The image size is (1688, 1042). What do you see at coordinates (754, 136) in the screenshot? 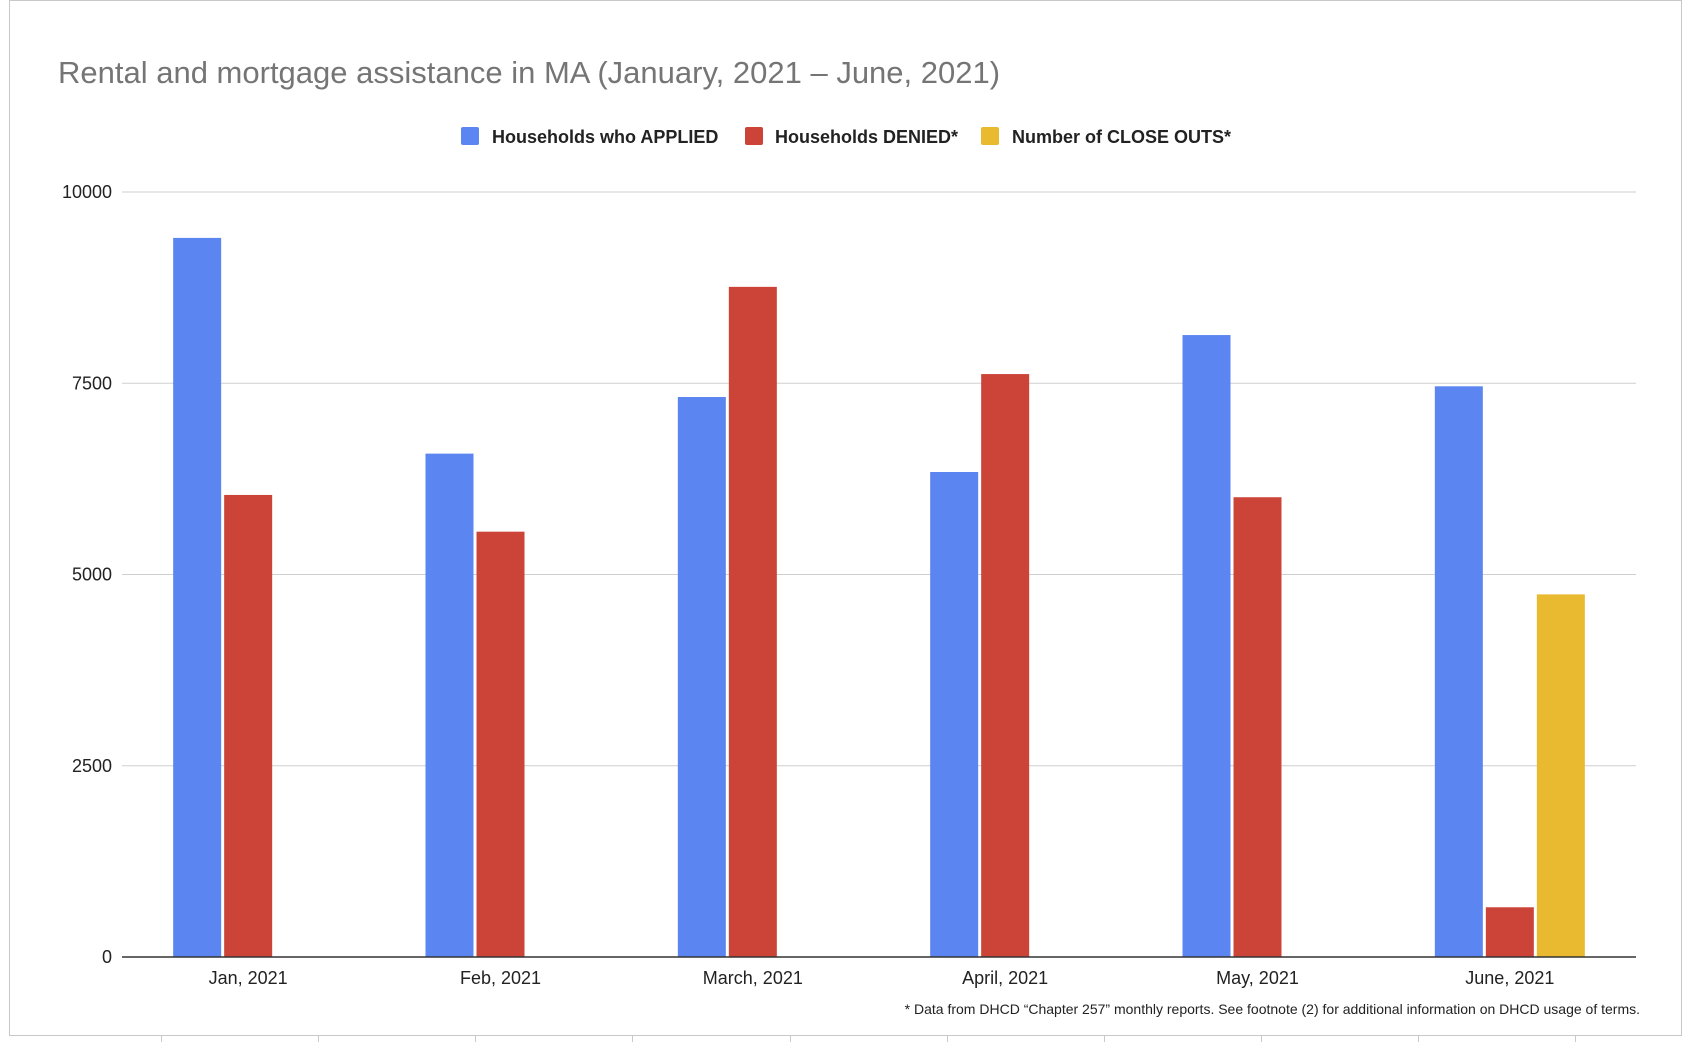
I see `legend-swatch-denied` at bounding box center [754, 136].